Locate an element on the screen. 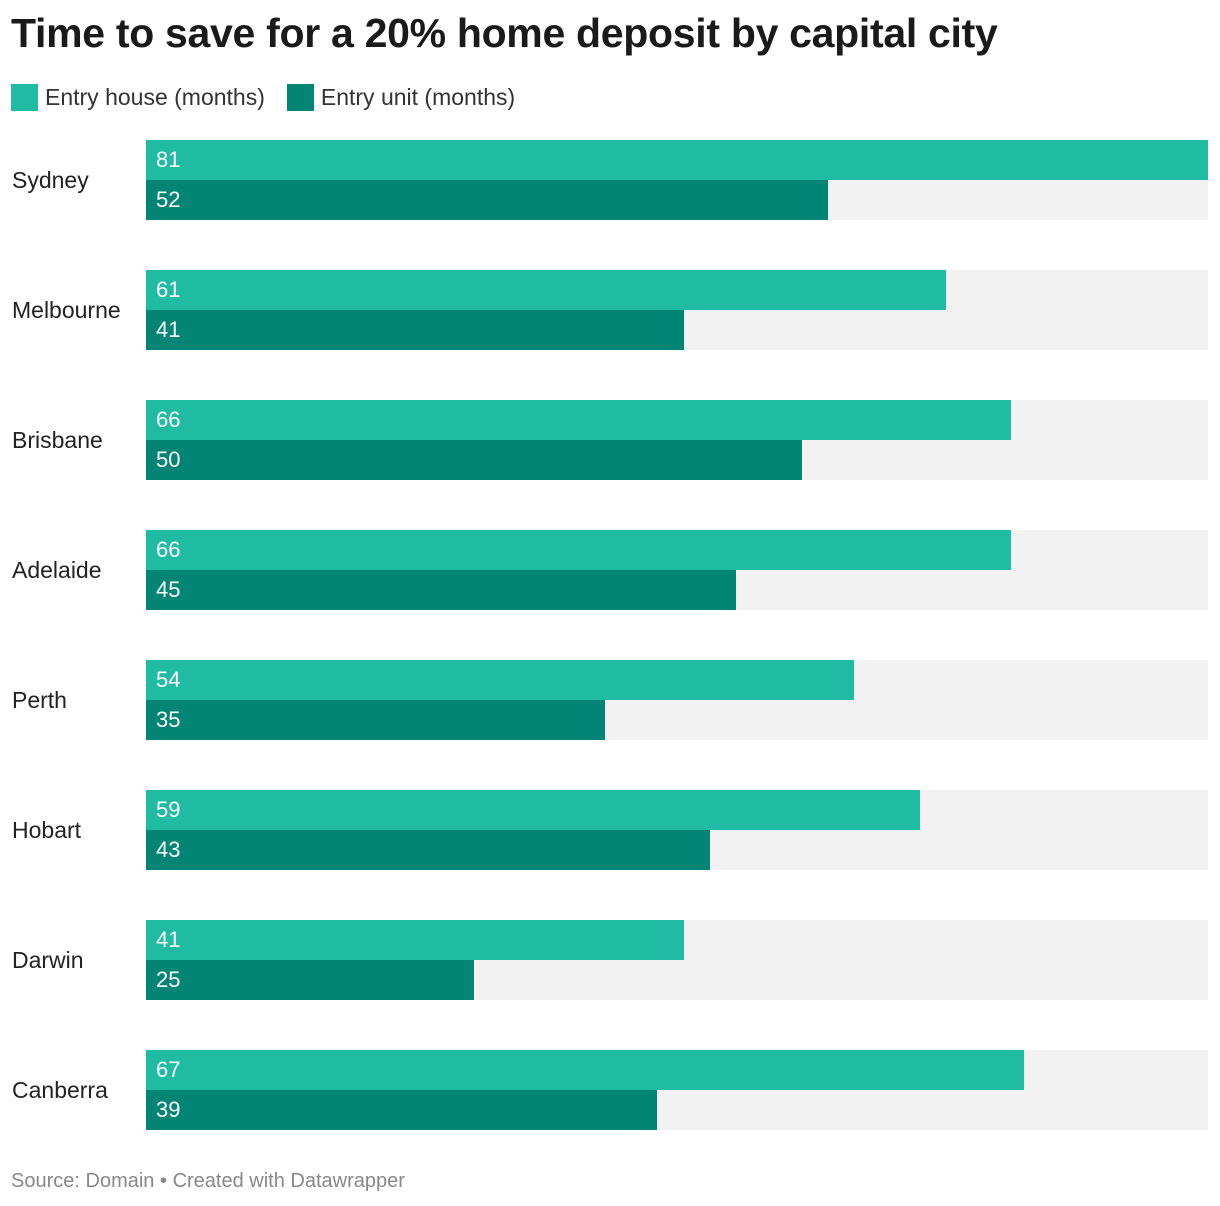  legend-item-unit: Entry unit (months) is located at coordinates (401, 97).